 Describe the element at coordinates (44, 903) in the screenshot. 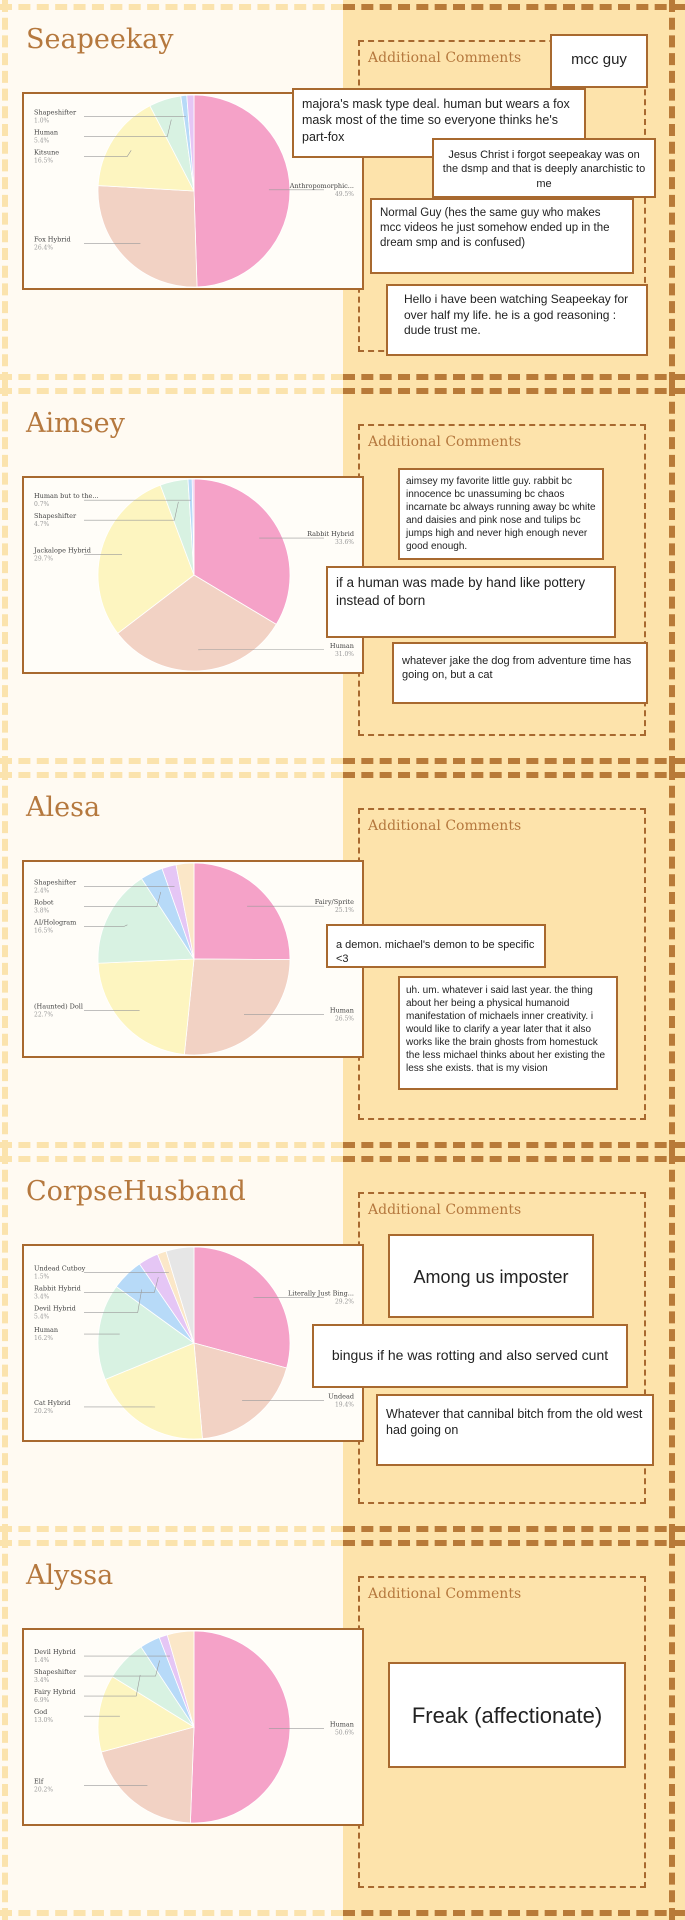

I see `slice-label: Robot` at that location.